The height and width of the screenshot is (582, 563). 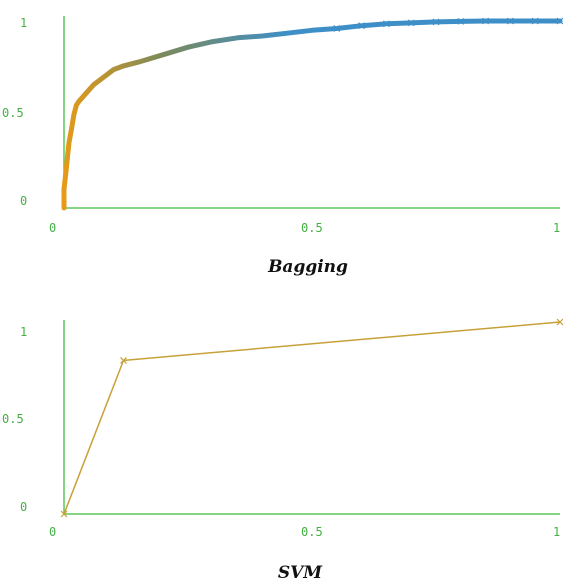 What do you see at coordinates (556, 228) in the screenshot?
I see `bagging-x-tick-1: 1` at bounding box center [556, 228].